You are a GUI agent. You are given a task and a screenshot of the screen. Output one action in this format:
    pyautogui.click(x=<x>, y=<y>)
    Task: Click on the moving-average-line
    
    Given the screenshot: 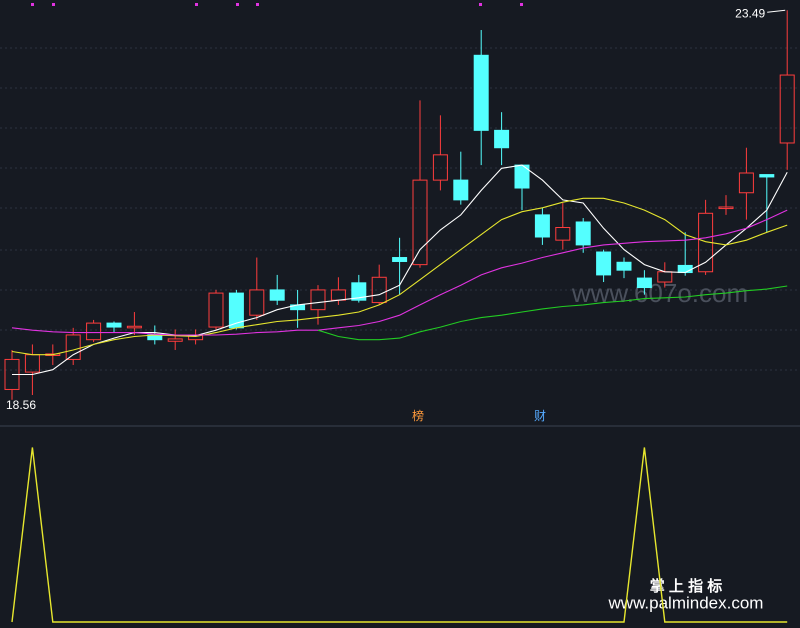 What is the action you would take?
    pyautogui.click(x=552, y=313)
    